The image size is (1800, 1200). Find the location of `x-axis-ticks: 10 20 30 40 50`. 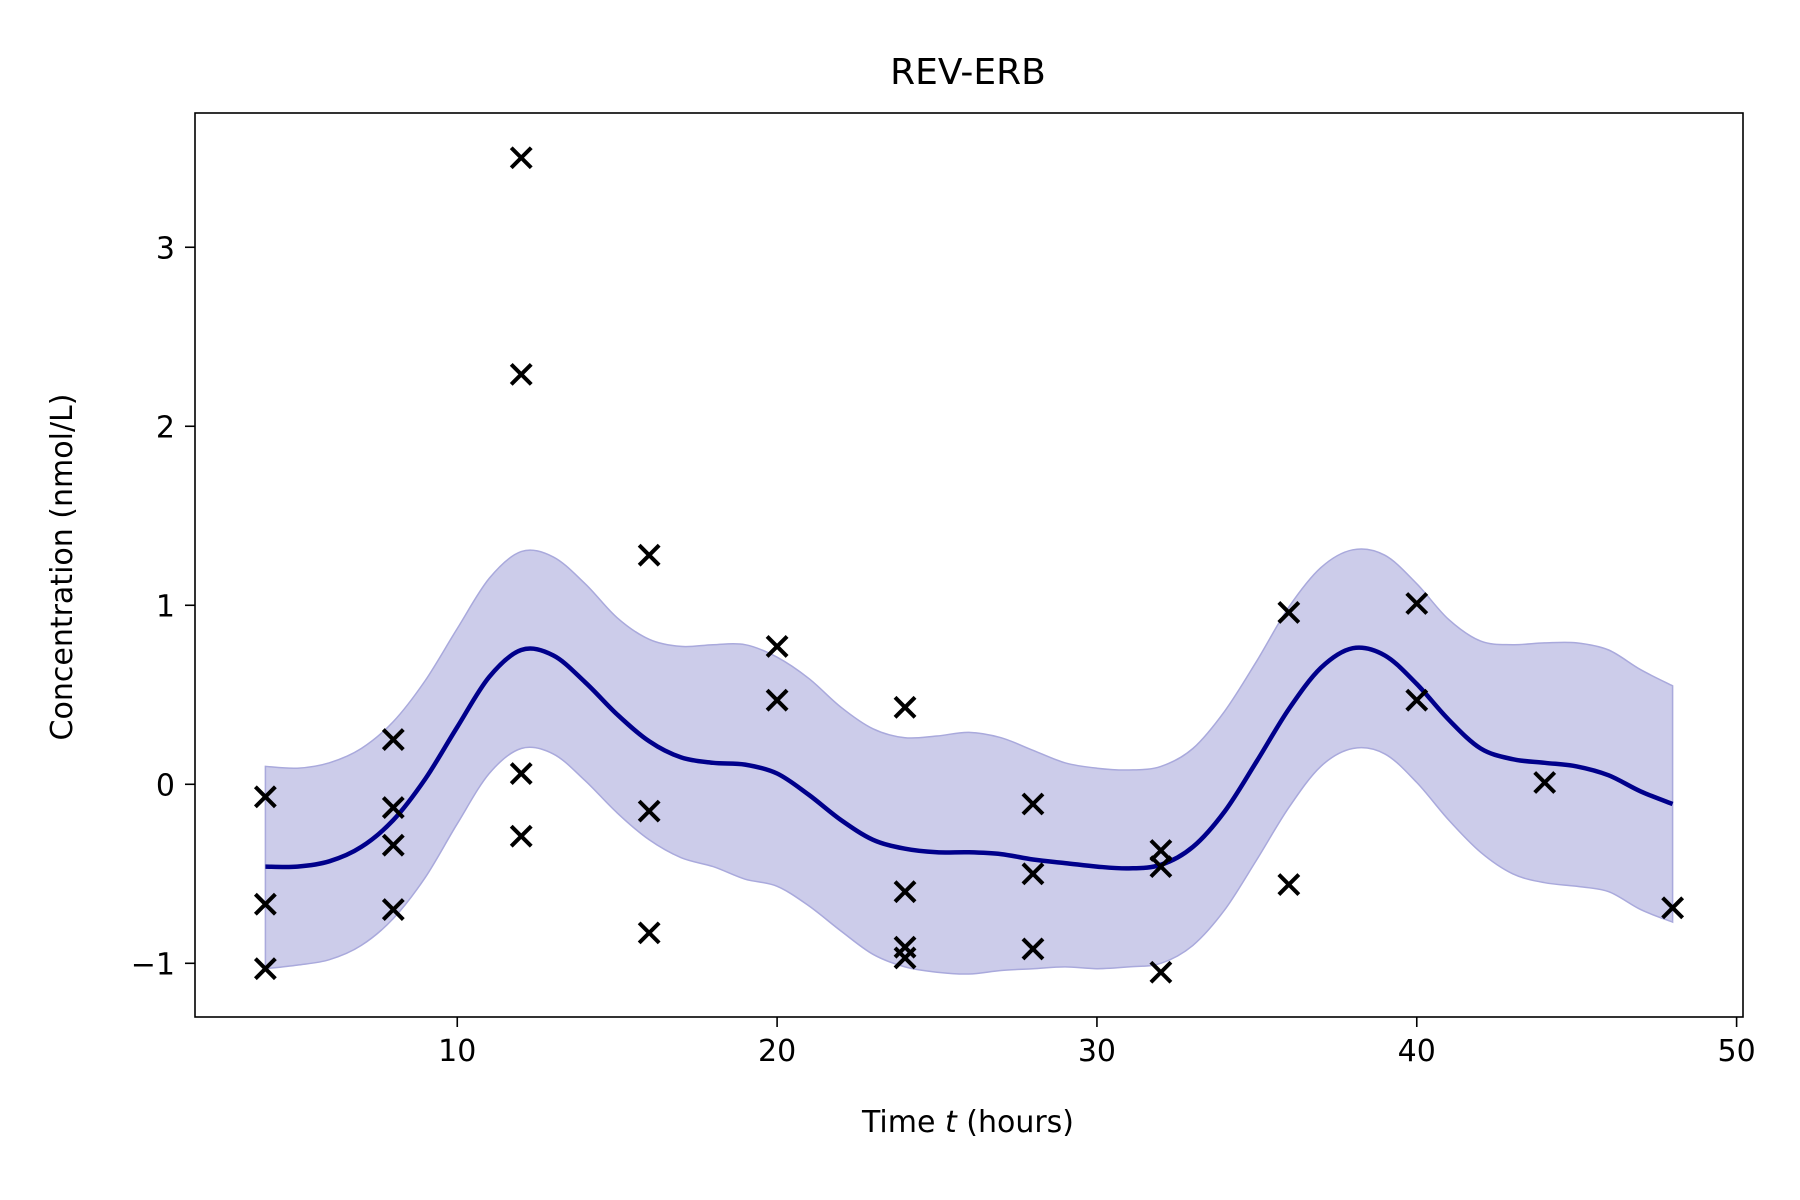

x-axis-ticks: 10 20 30 40 50 is located at coordinates (1097, 1043).